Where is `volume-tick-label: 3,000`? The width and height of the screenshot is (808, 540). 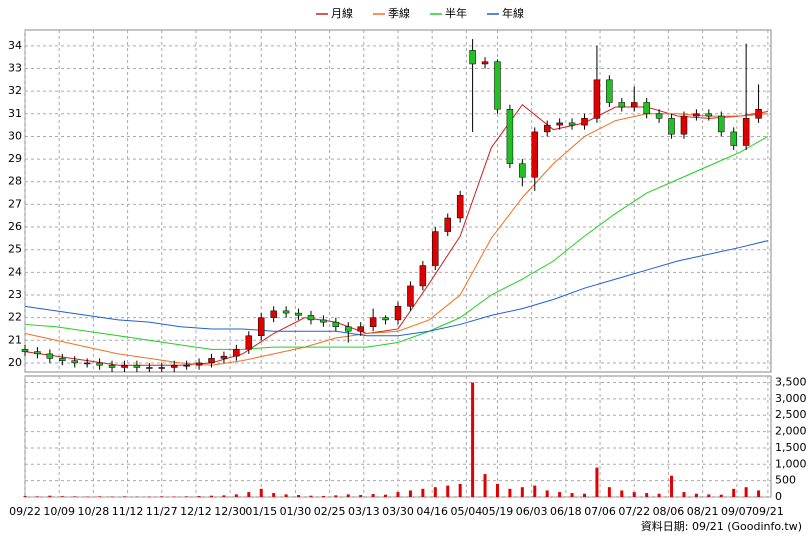
volume-tick-label: 3,000 is located at coordinates (791, 398).